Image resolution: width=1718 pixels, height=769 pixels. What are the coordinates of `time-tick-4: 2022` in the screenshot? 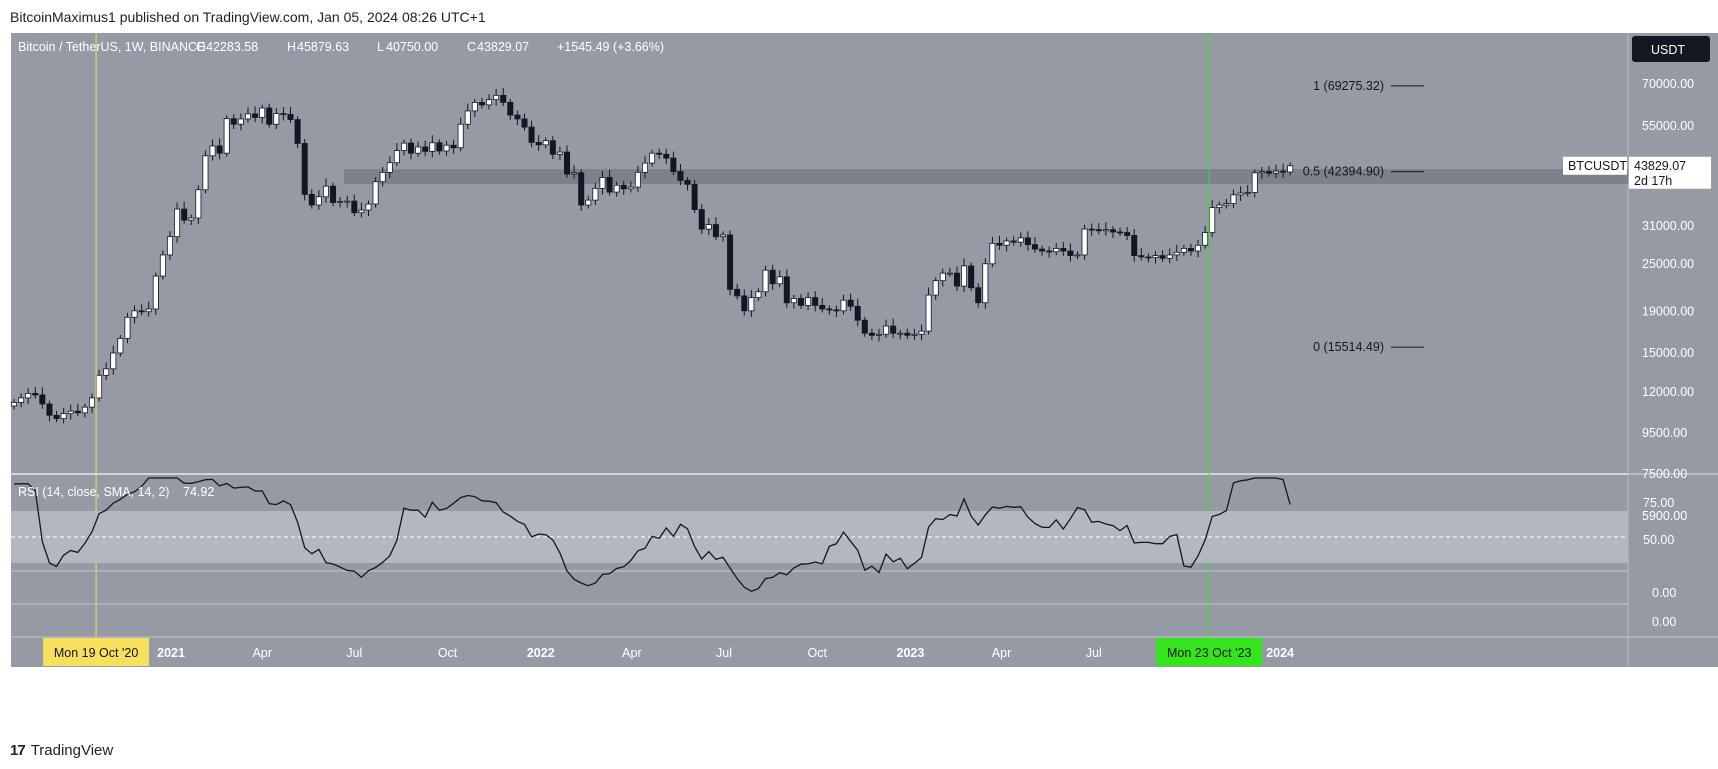 It's located at (541, 653).